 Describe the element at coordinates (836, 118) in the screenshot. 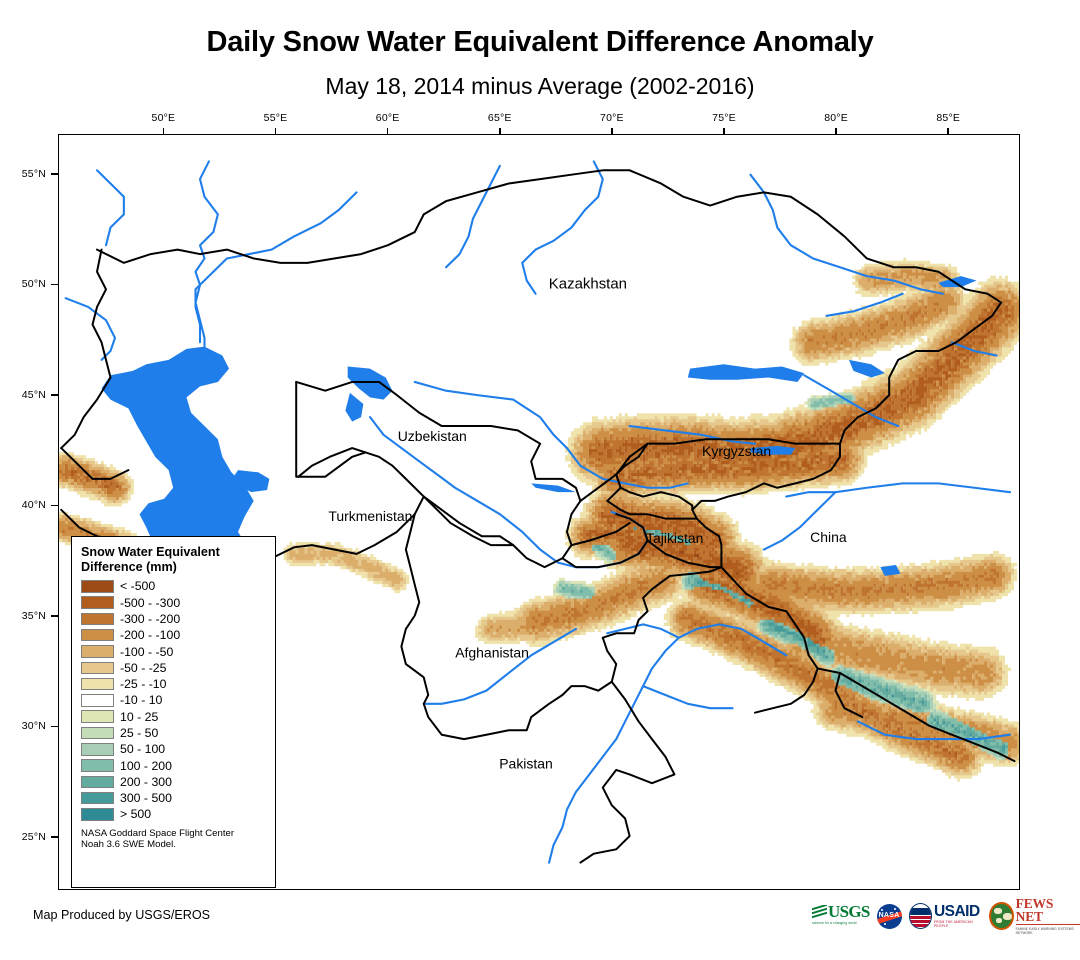

I see `lon-label: 80°E` at that location.